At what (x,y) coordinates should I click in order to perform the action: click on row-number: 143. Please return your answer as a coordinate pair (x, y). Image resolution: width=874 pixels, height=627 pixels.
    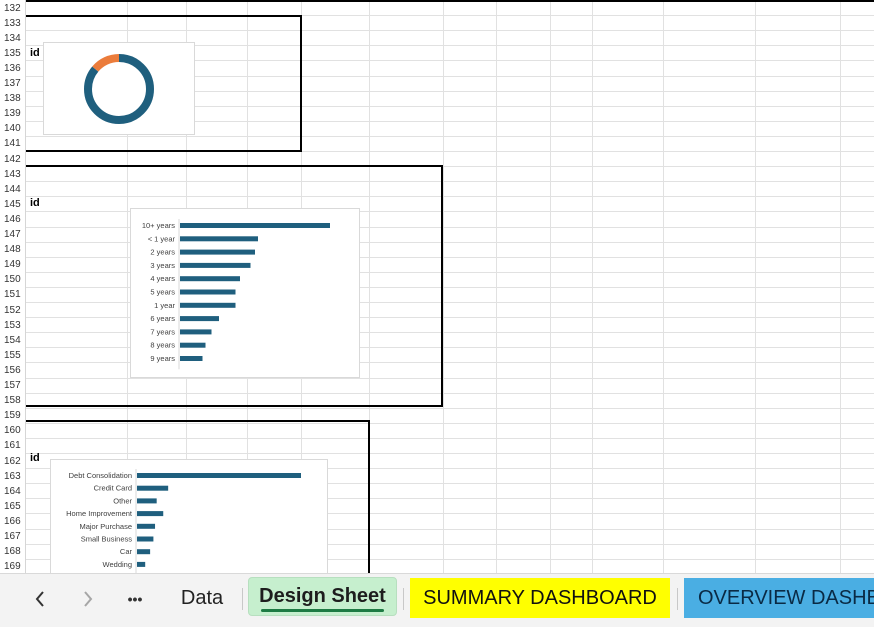
    Looking at the image, I should click on (12, 174).